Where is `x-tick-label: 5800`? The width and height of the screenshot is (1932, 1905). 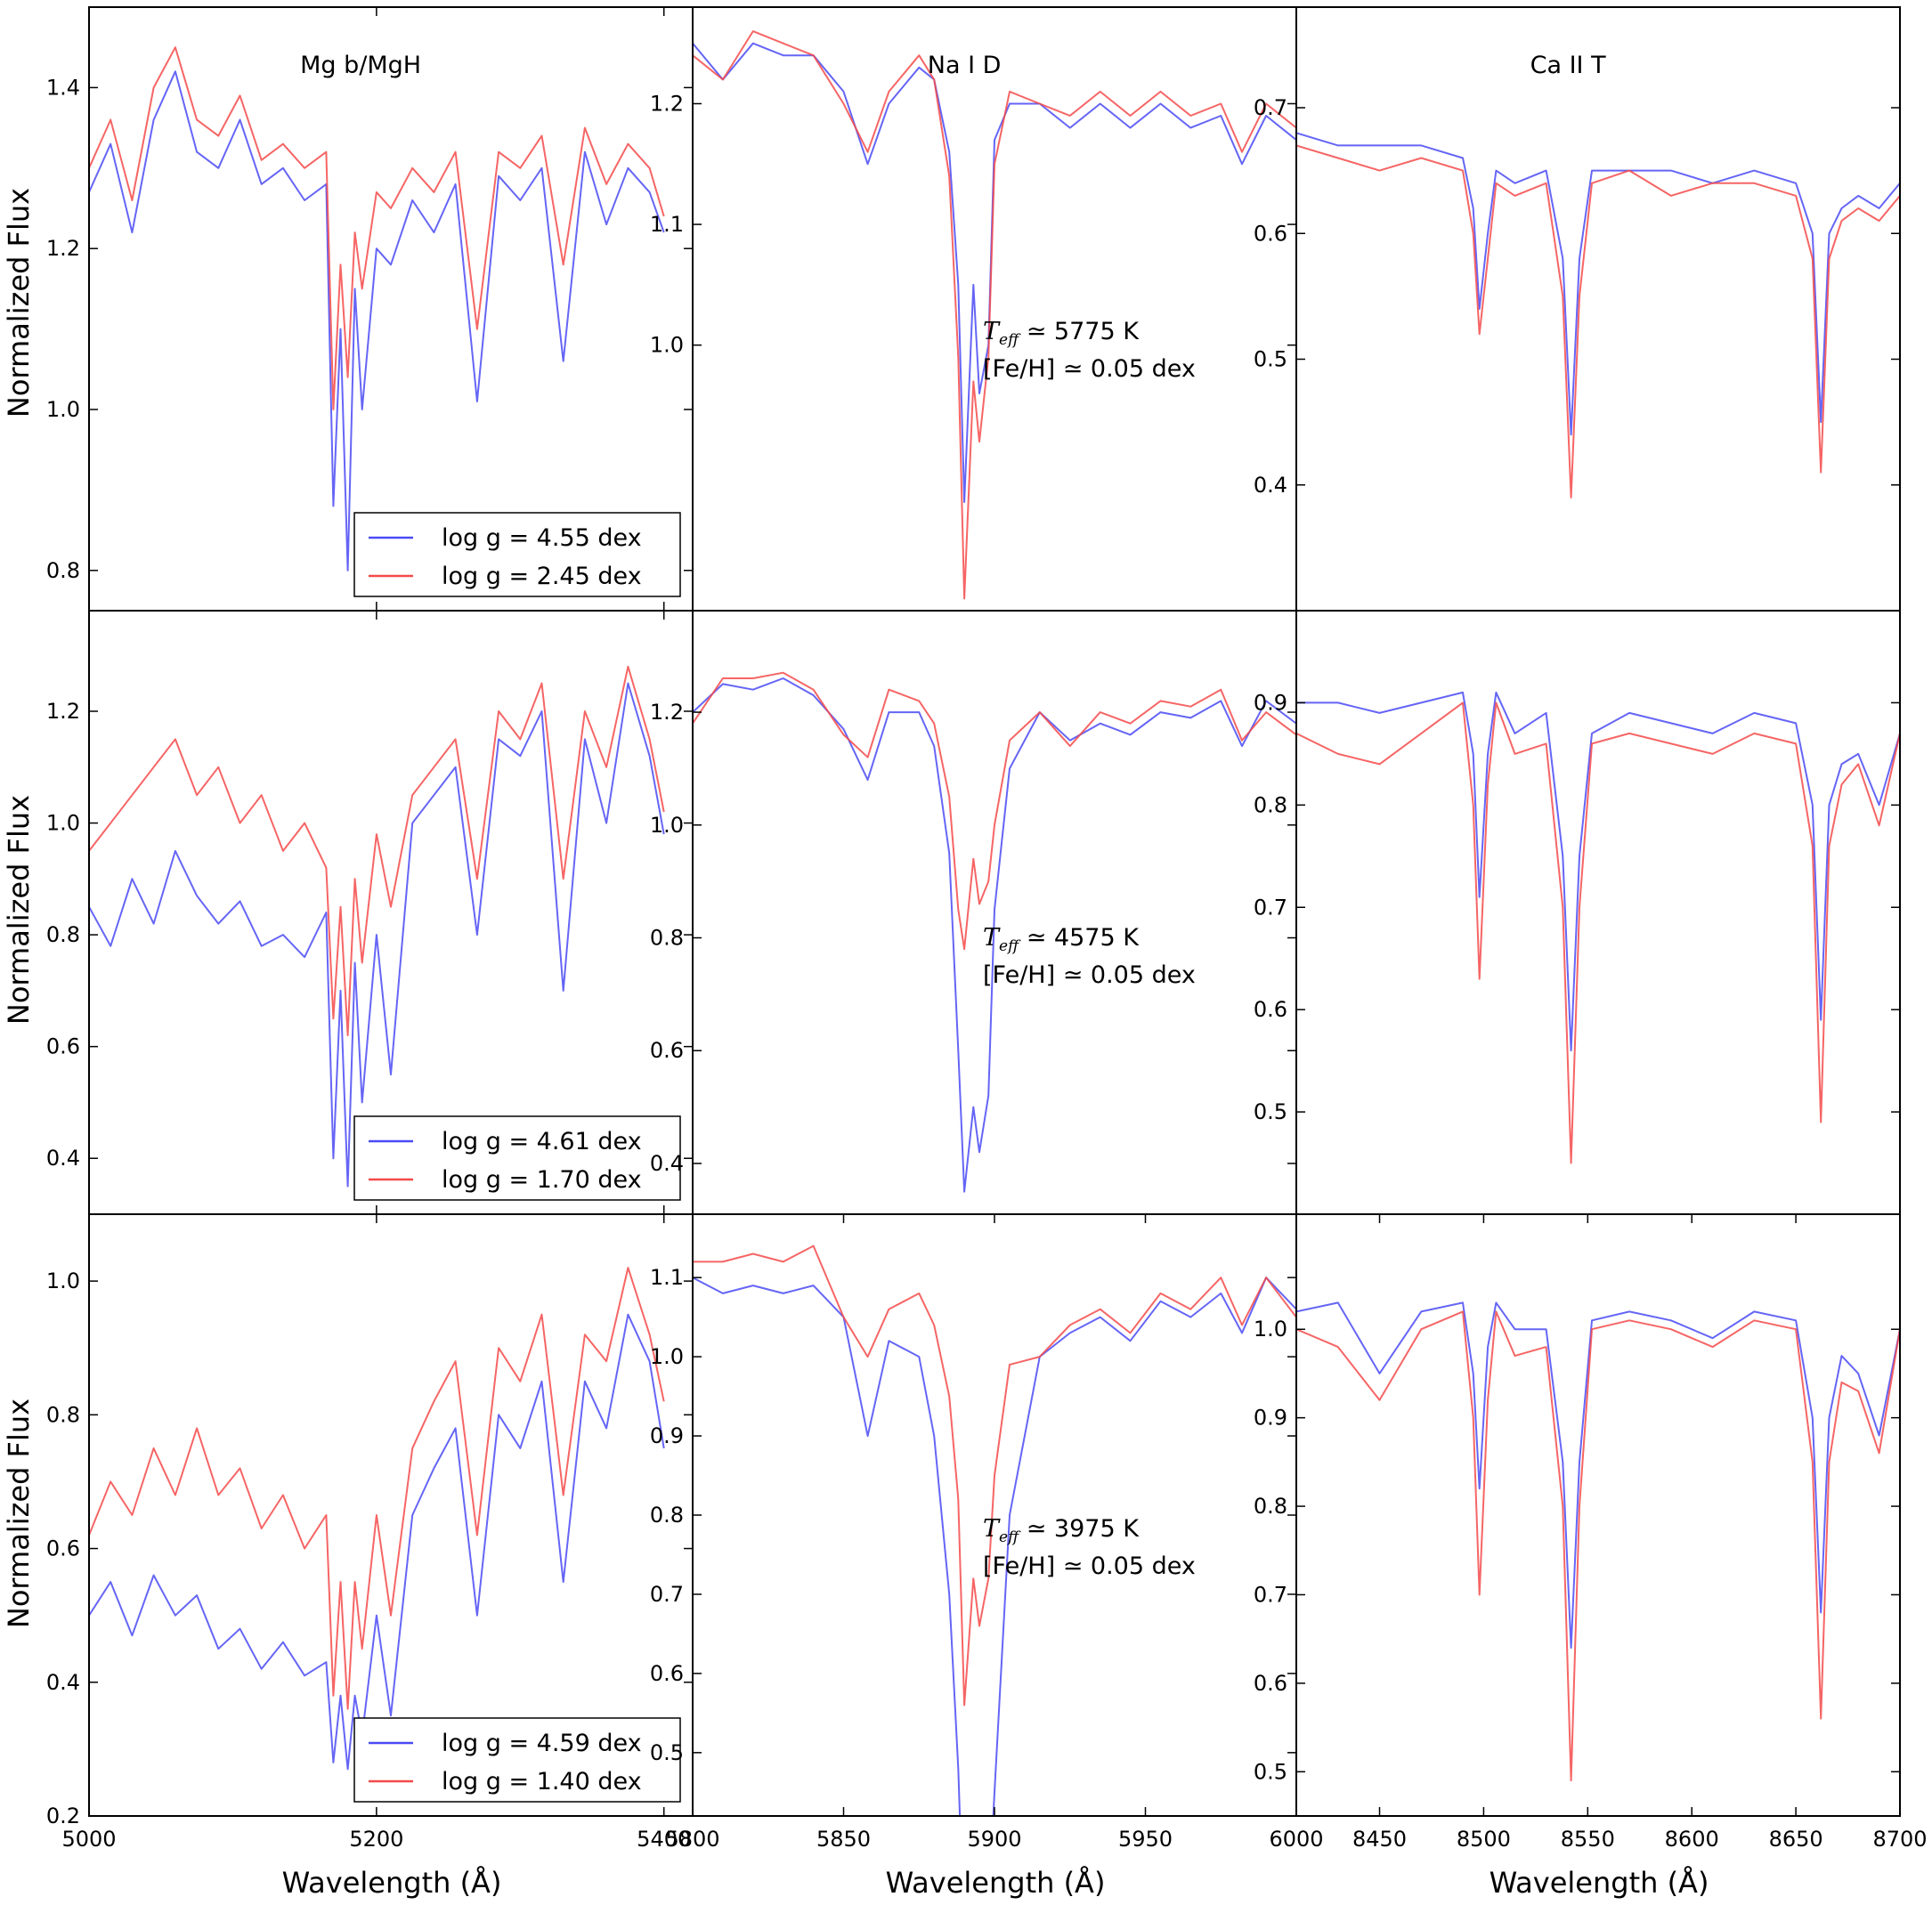
x-tick-label: 5800 is located at coordinates (692, 1839).